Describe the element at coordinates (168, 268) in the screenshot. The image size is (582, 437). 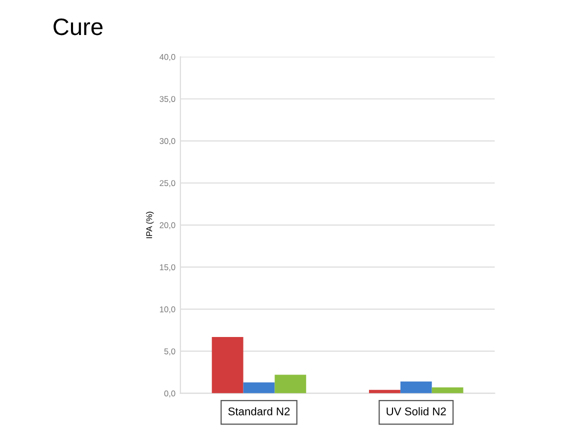
I see `y-tick-label: 15,0` at that location.